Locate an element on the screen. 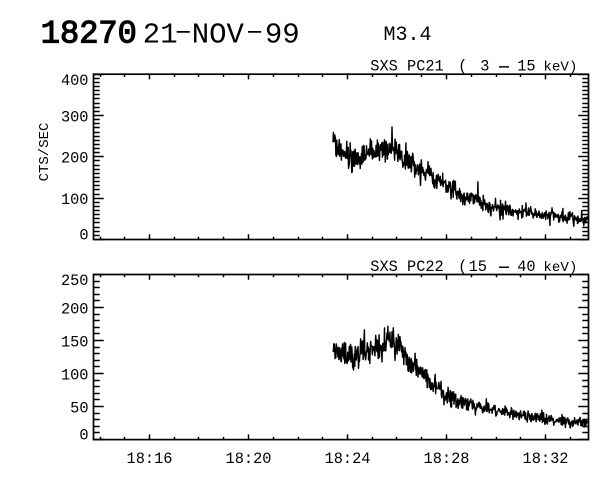 This screenshot has height=480, width=600. svg-text: 150 is located at coordinates (75, 342).